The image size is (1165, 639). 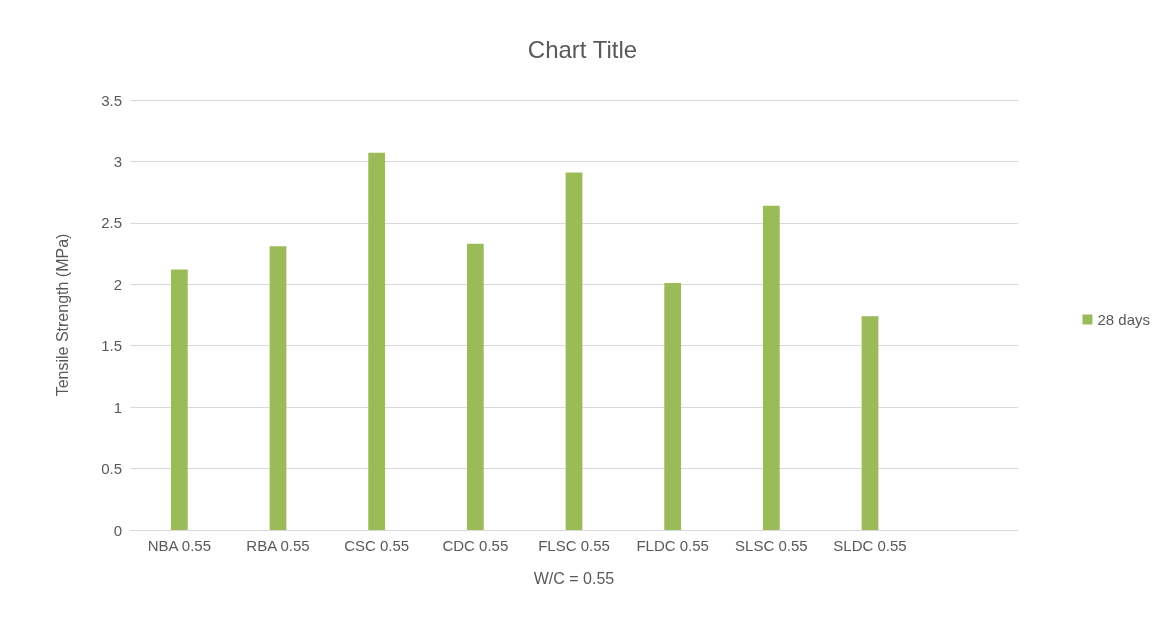 What do you see at coordinates (117, 161) in the screenshot?
I see `y-tick-label: 3` at bounding box center [117, 161].